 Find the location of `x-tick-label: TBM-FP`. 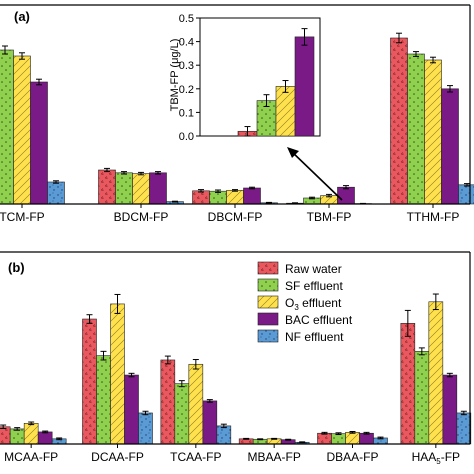

x-tick-label: TBM-FP is located at coordinates (329, 217).